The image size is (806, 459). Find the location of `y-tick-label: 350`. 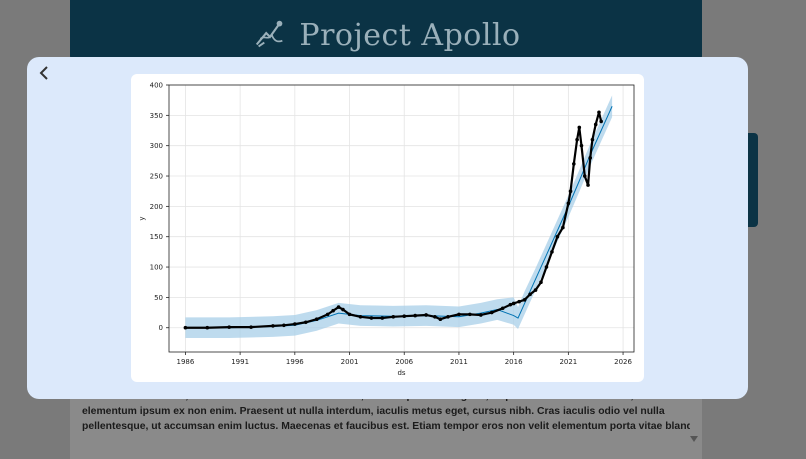

y-tick-label: 350 is located at coordinates (156, 116).